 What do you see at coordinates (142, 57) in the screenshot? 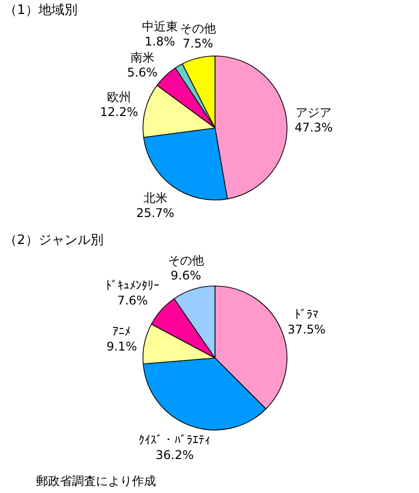
I see `slice-label: 南米` at bounding box center [142, 57].